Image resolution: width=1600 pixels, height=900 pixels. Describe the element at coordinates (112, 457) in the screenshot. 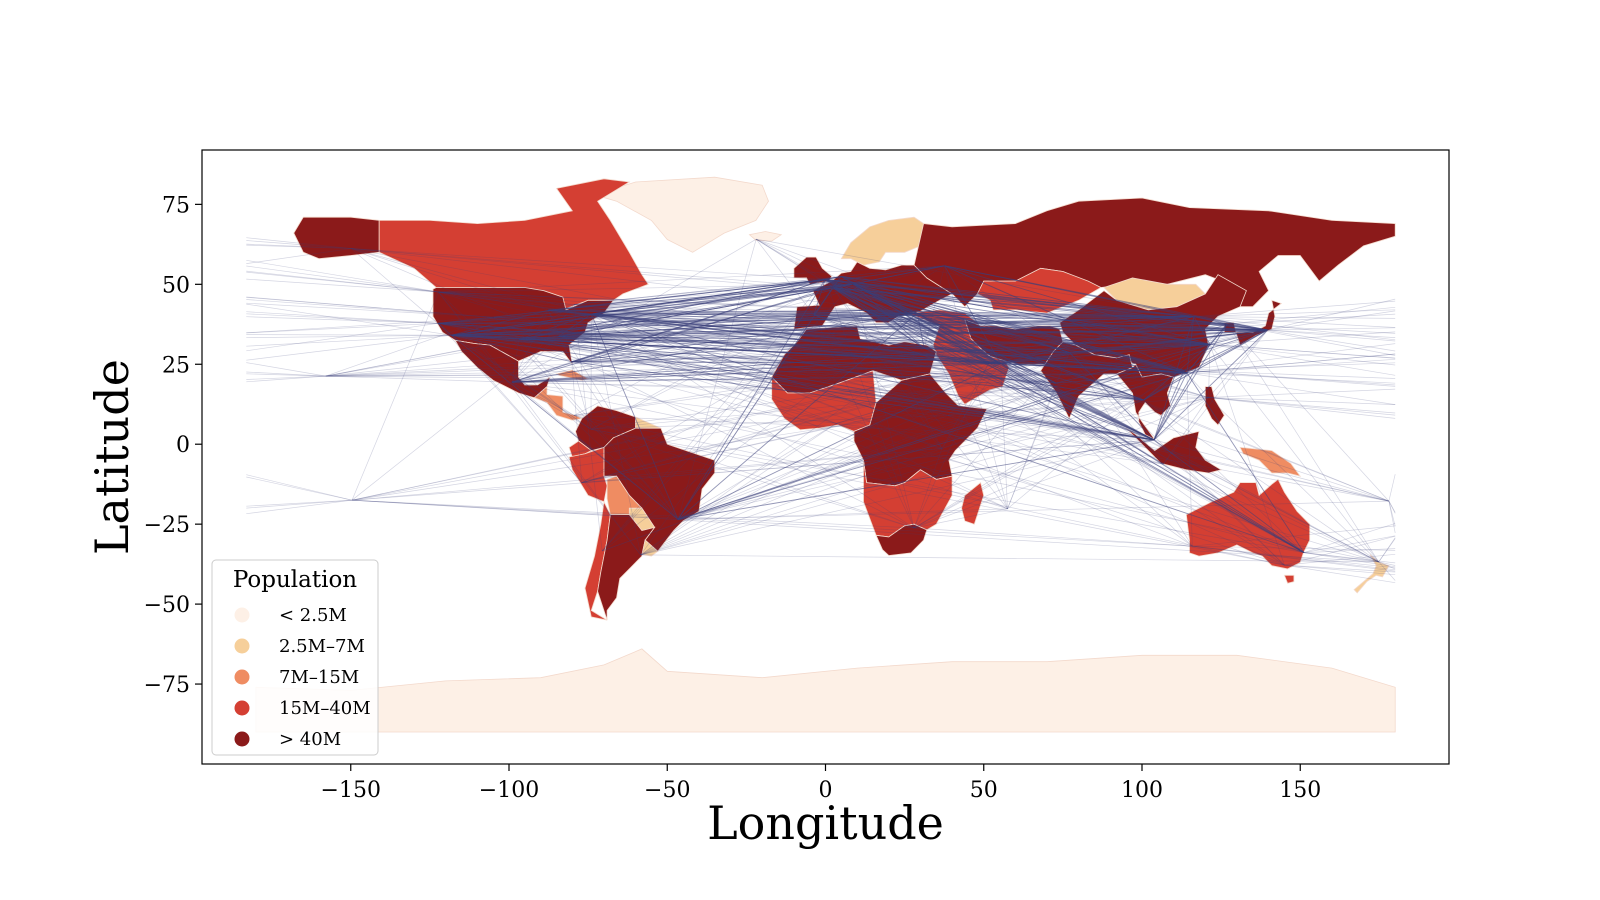

I see `y-axis-title: Latitude` at that location.